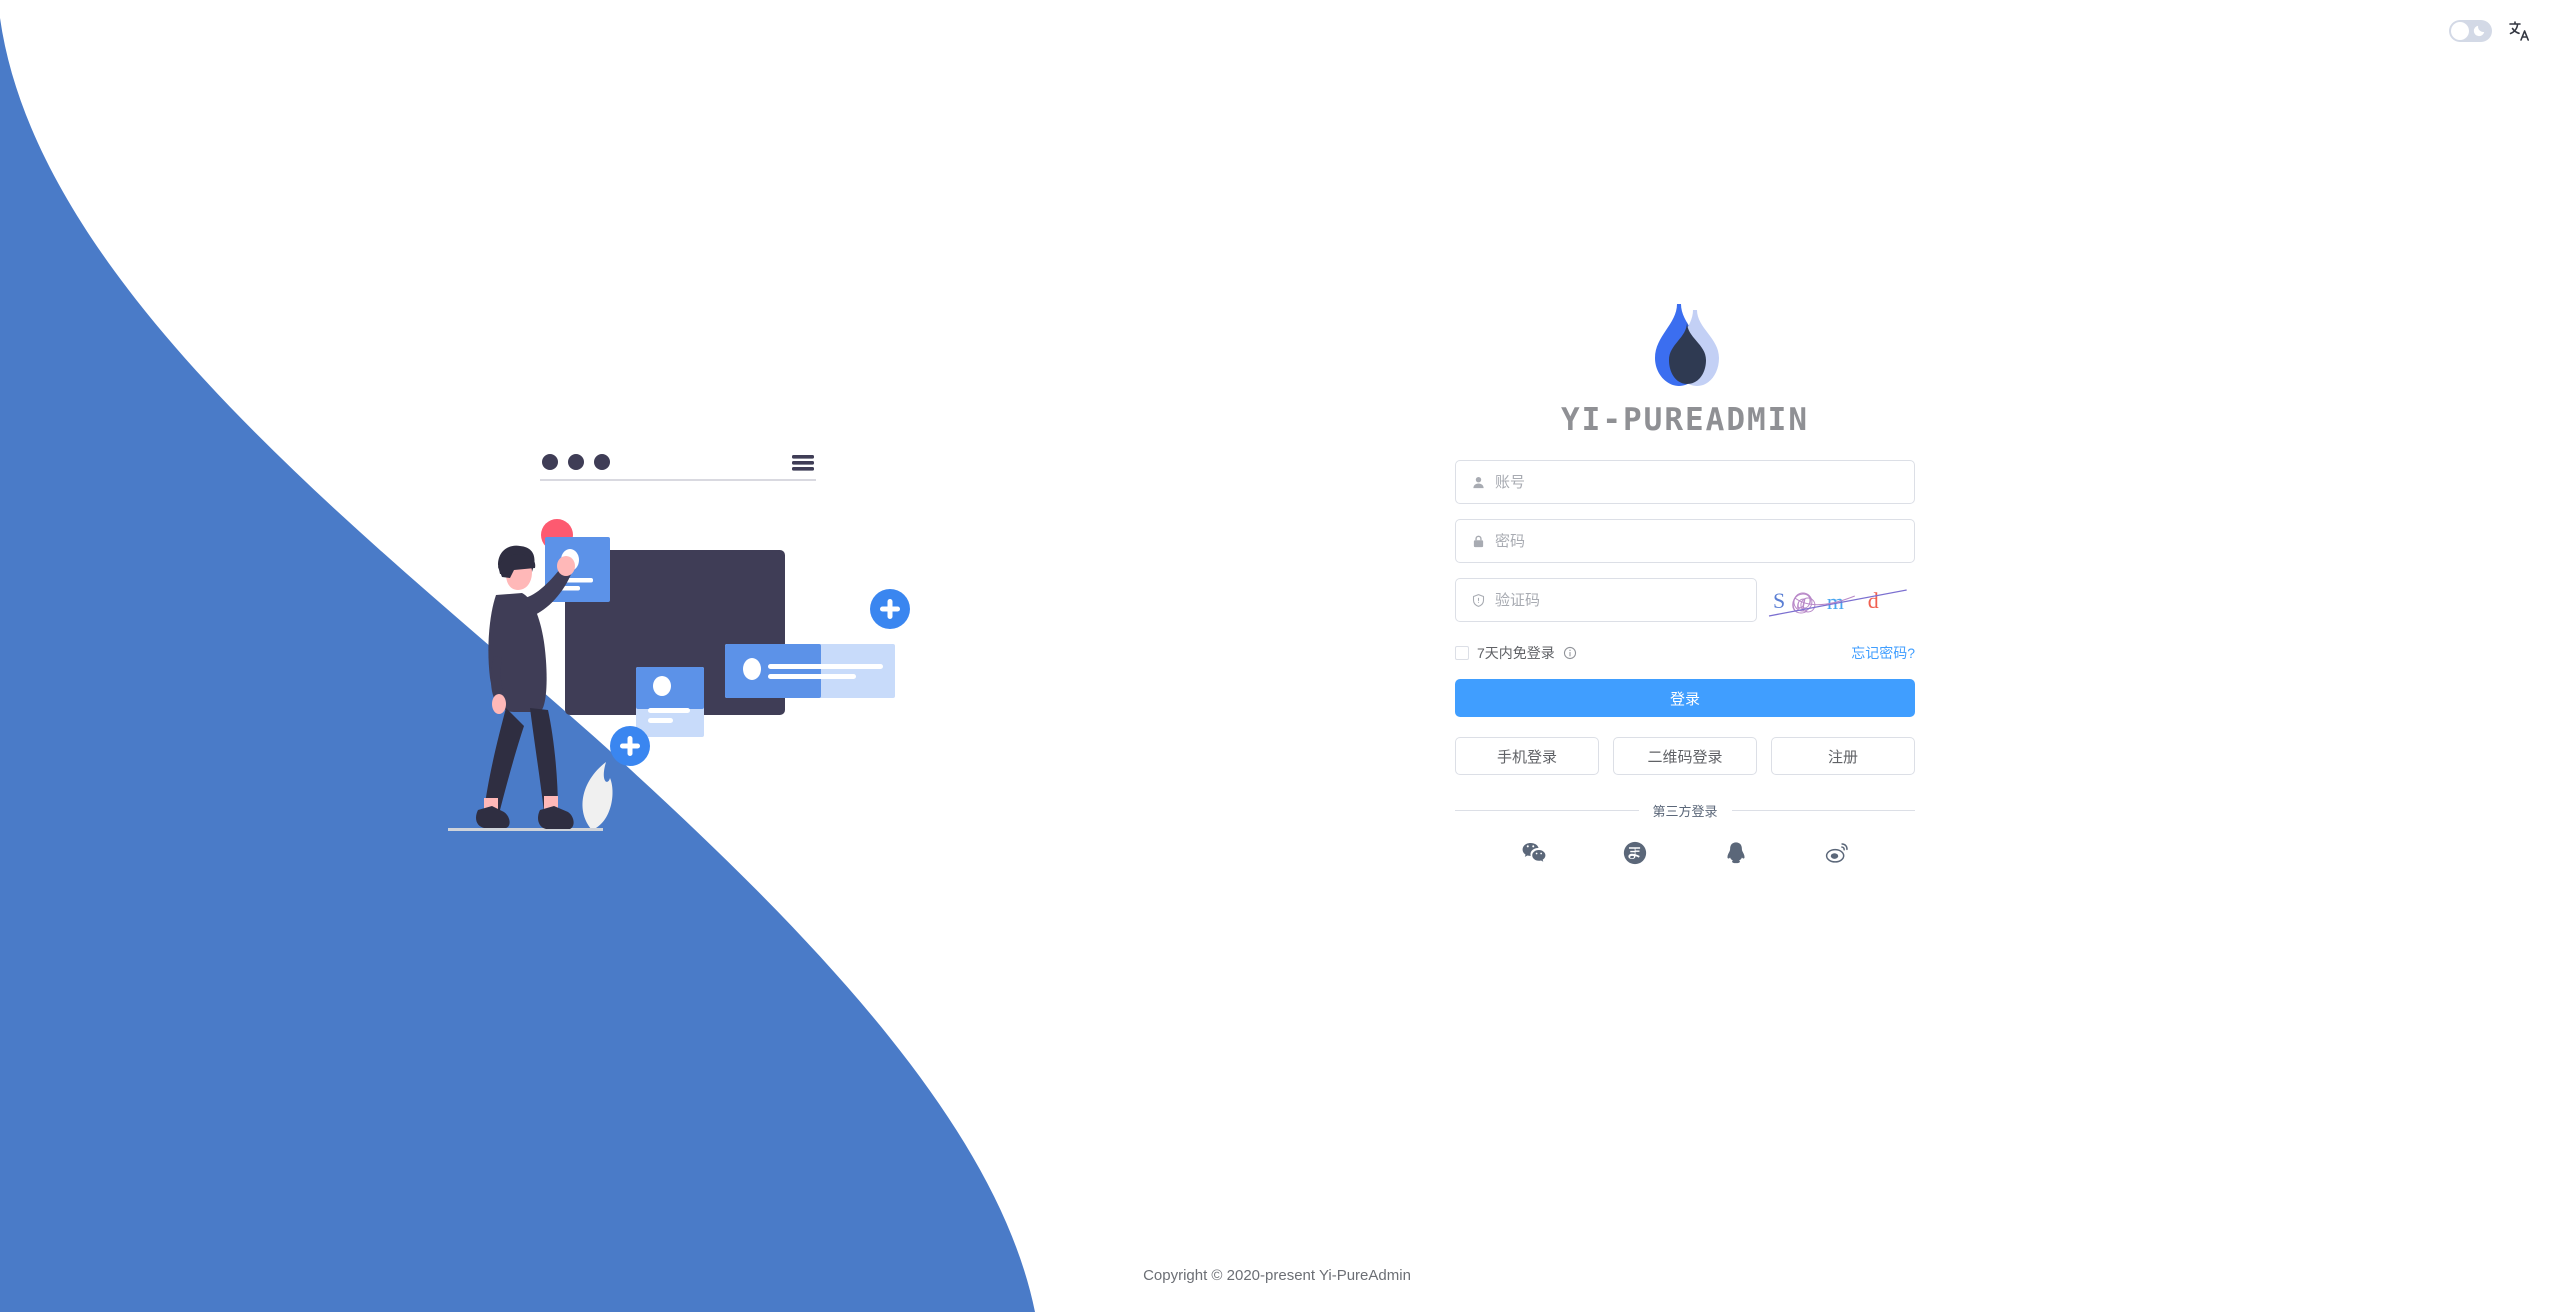  I want to click on captcha-field, so click(1606, 600).